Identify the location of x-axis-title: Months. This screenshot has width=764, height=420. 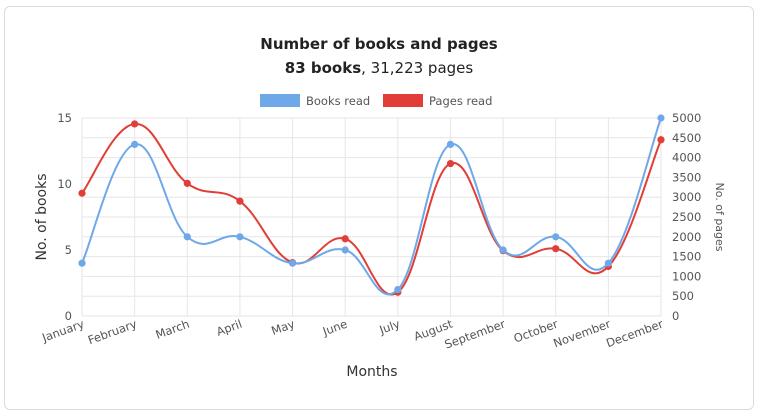
(371, 372).